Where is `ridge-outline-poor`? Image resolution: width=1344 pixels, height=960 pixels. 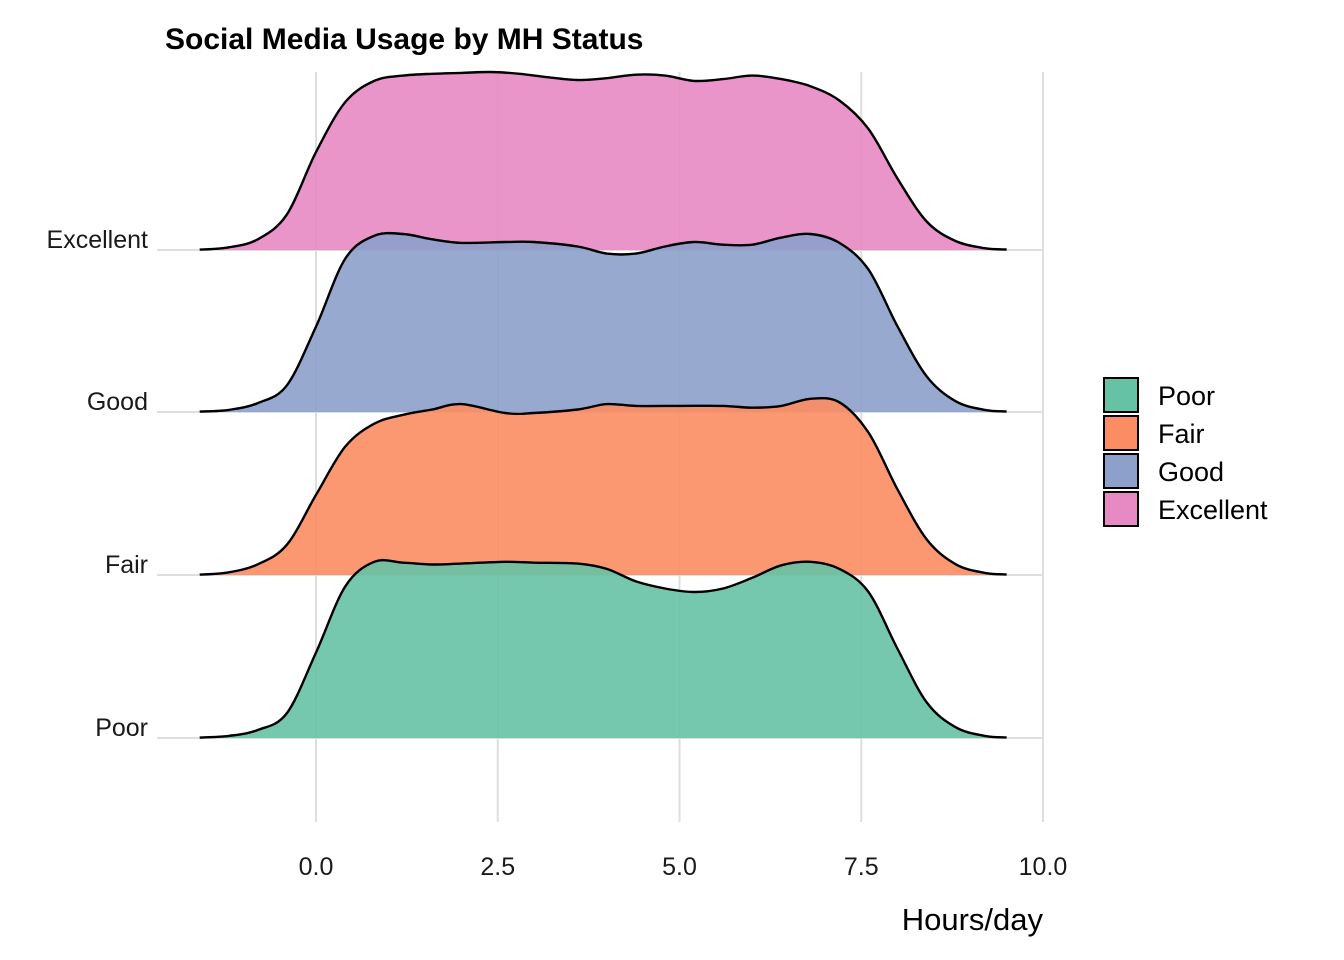 ridge-outline-poor is located at coordinates (603, 648).